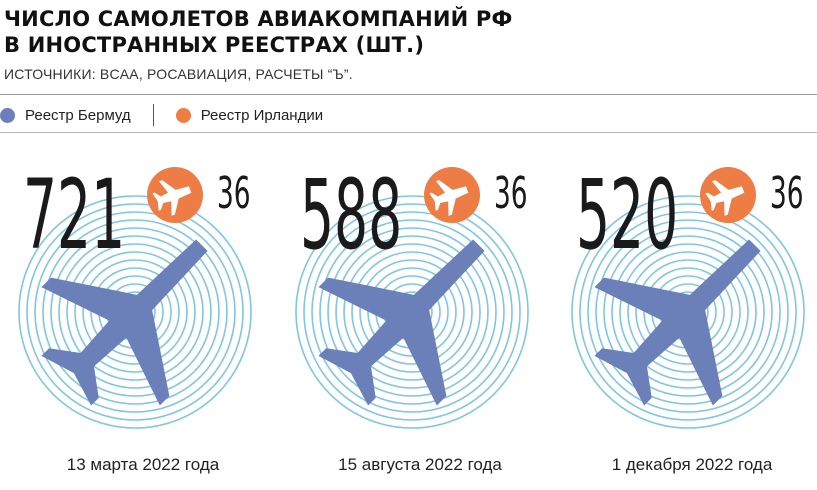  I want to click on category-label-3: 1 декабря 2022 года, so click(692, 464).